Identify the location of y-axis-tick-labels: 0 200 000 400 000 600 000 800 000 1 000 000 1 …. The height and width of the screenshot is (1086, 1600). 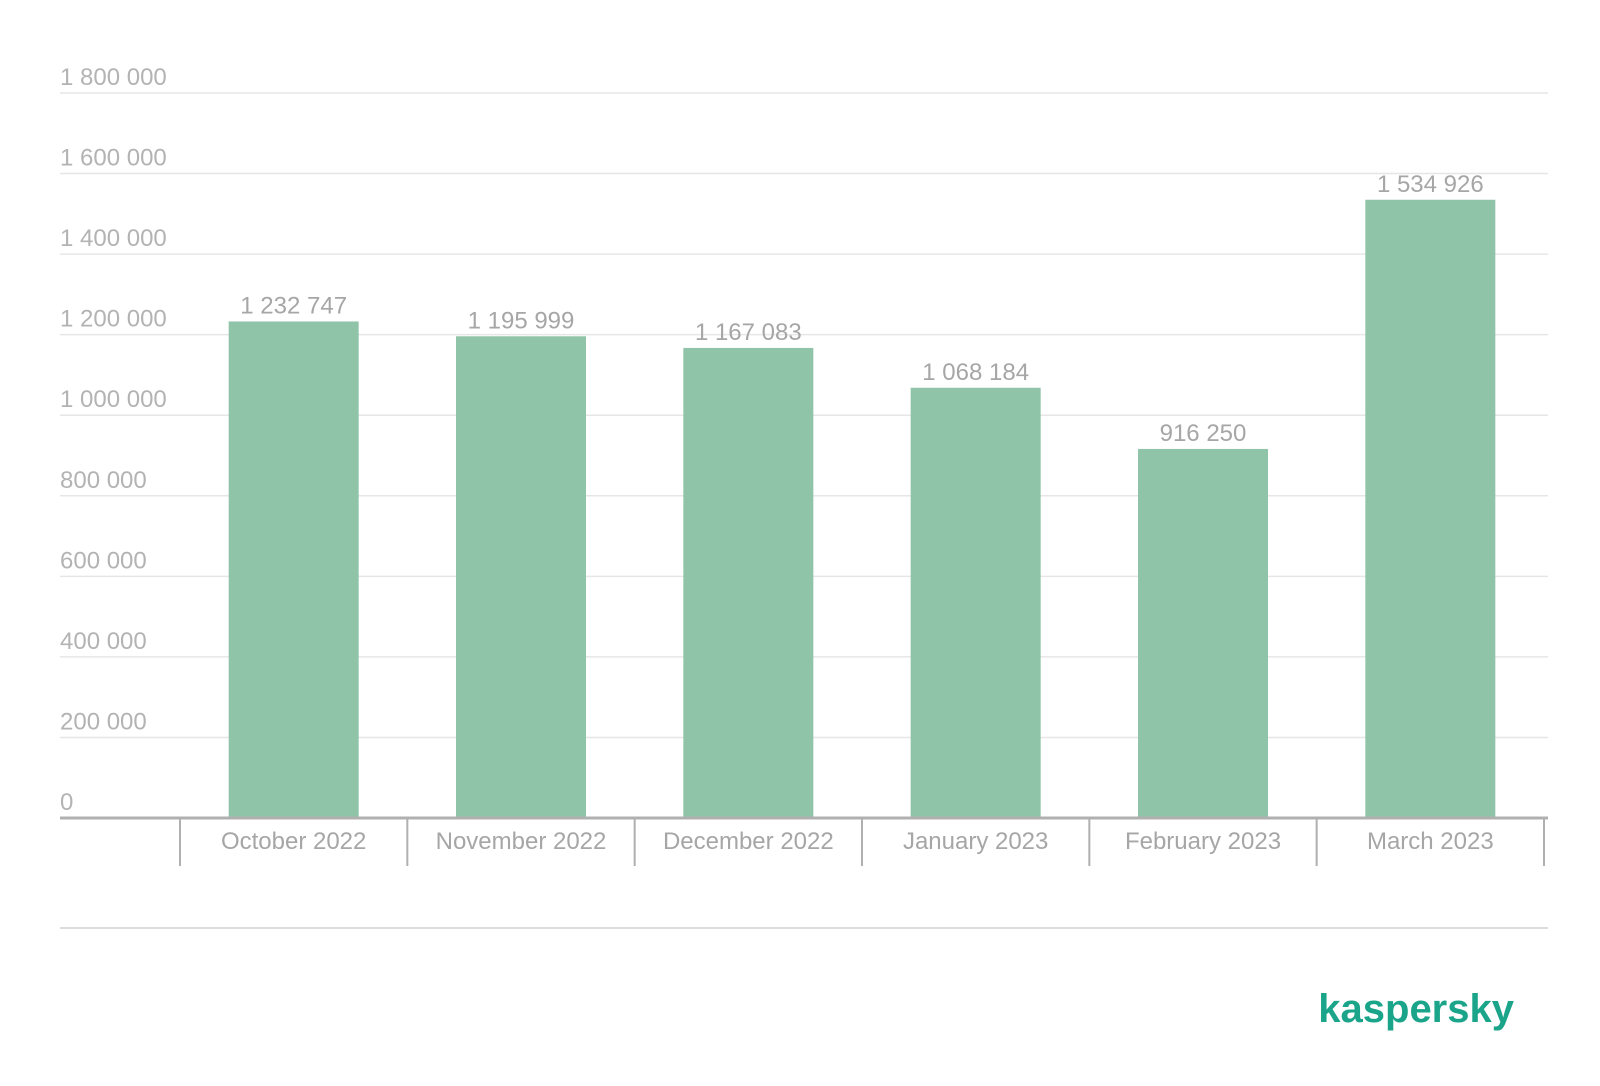
(113, 440).